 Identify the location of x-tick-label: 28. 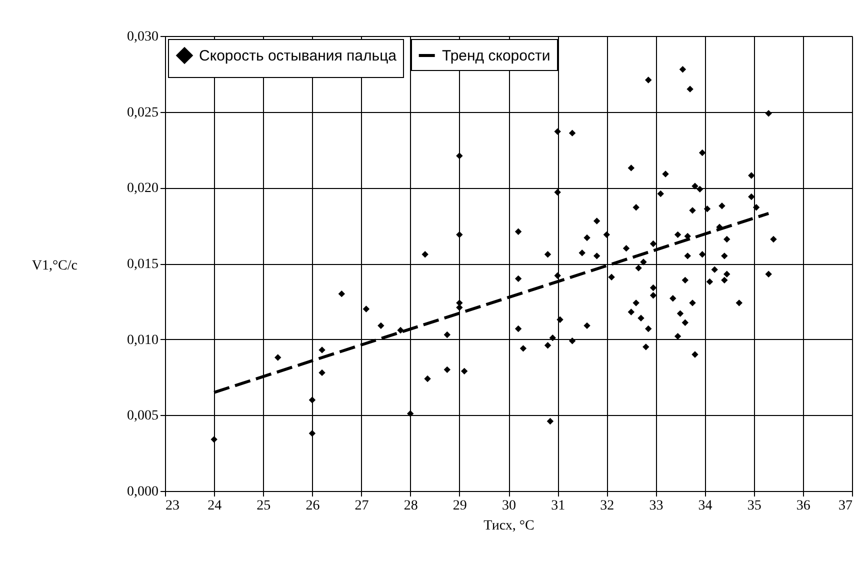
(411, 506).